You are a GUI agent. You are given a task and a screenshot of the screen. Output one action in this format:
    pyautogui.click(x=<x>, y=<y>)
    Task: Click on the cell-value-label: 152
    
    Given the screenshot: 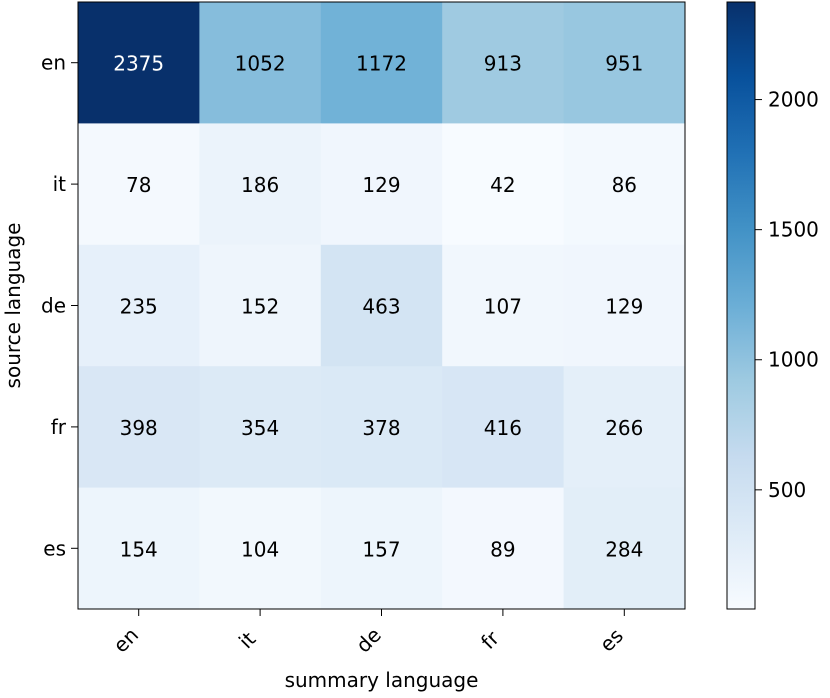 What is the action you would take?
    pyautogui.click(x=260, y=307)
    